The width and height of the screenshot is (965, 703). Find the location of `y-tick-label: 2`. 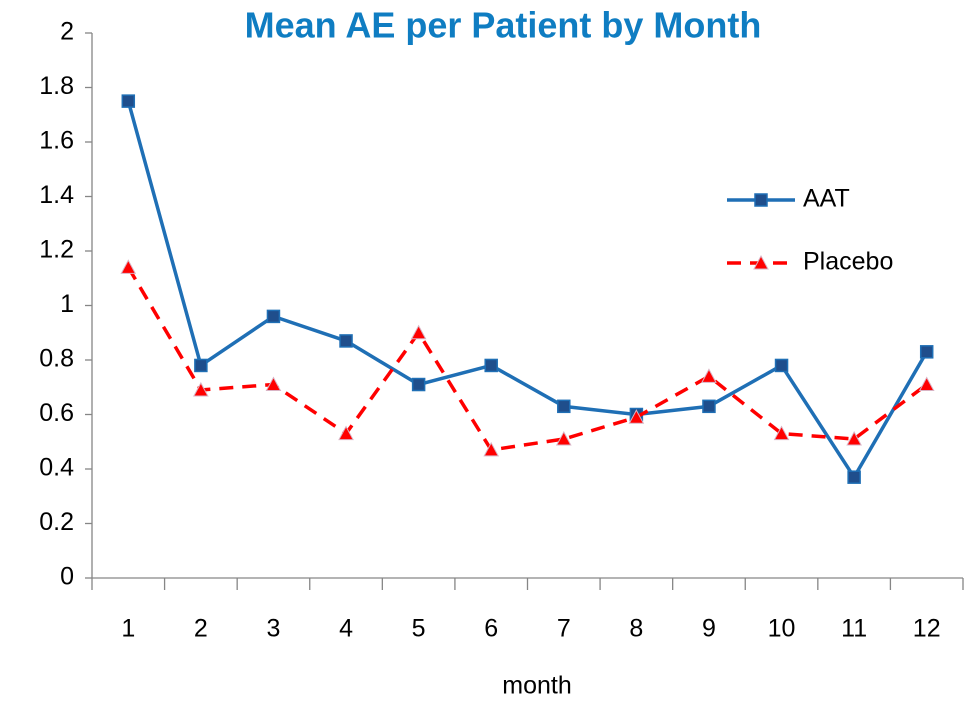

y-tick-label: 2 is located at coordinates (67, 32).